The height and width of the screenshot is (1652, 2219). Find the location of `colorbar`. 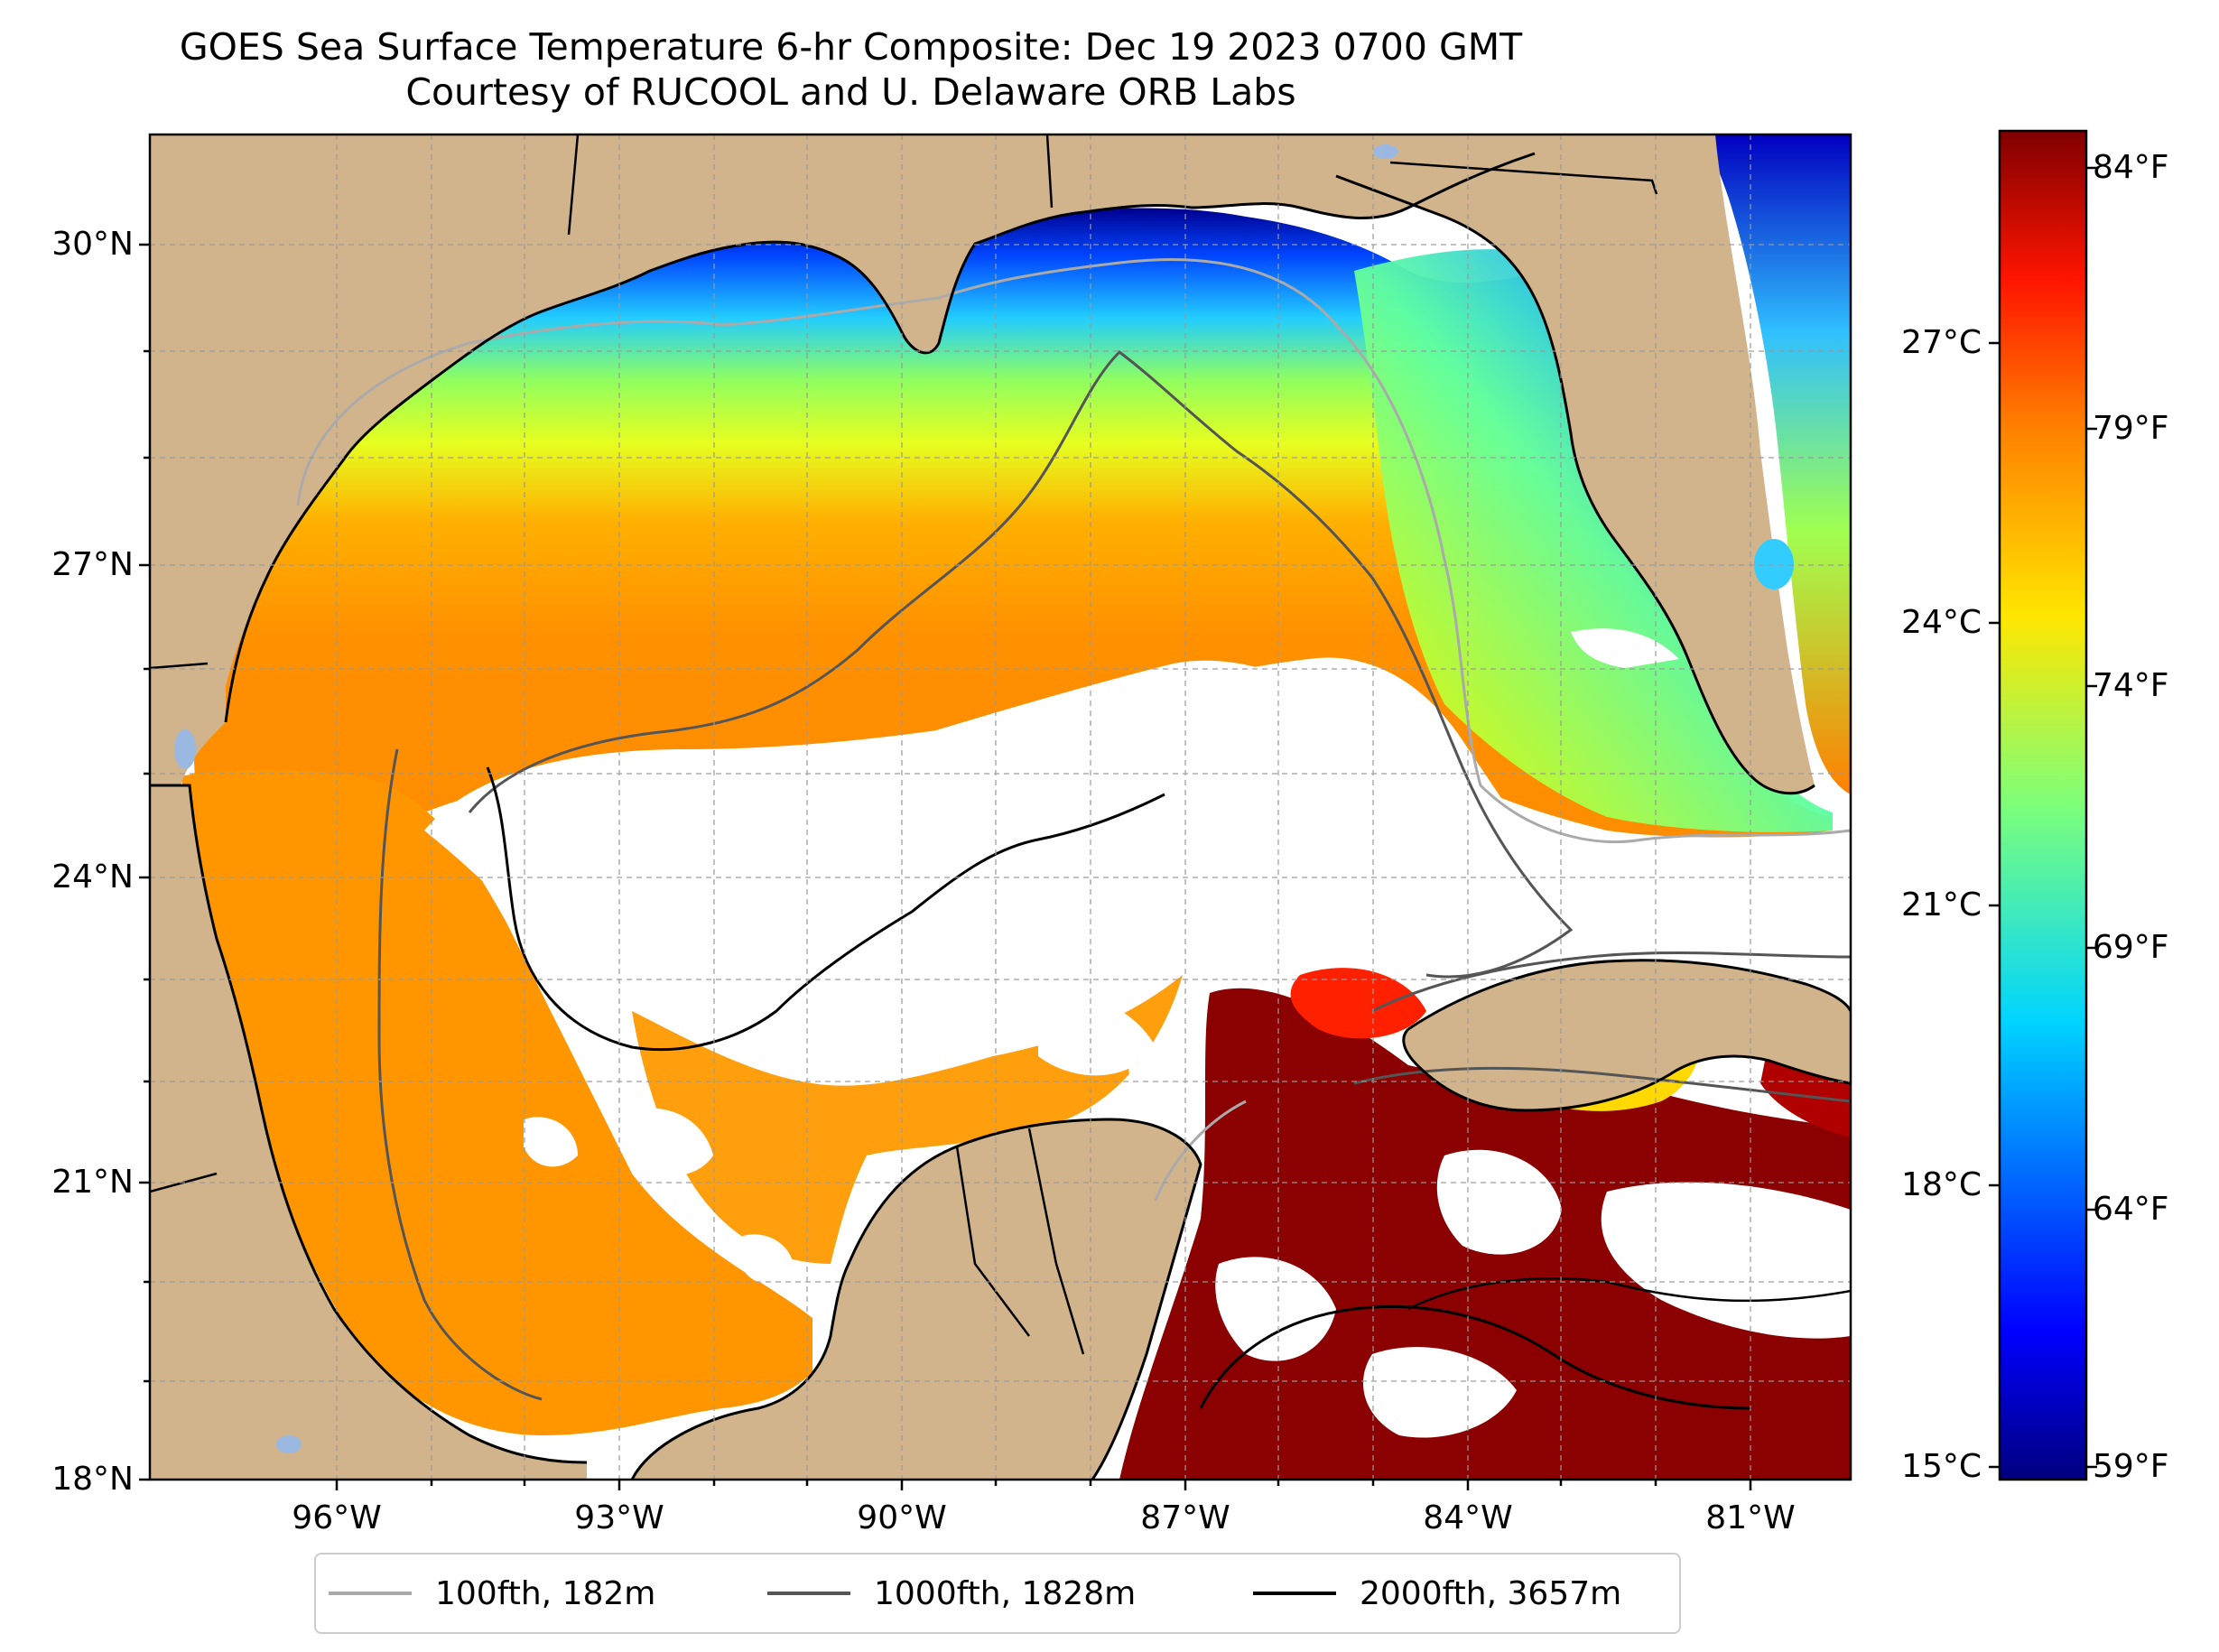

colorbar is located at coordinates (2043, 805).